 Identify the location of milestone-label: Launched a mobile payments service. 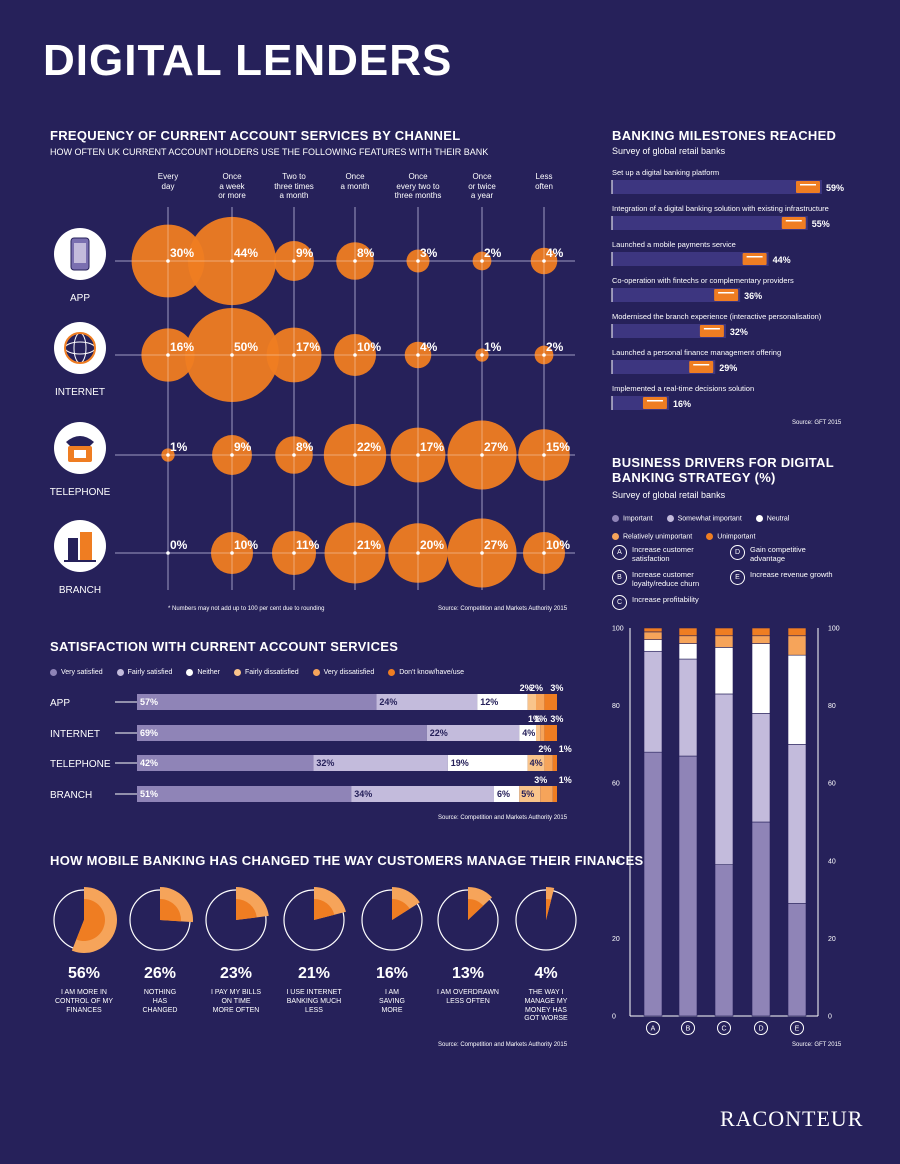
(674, 244).